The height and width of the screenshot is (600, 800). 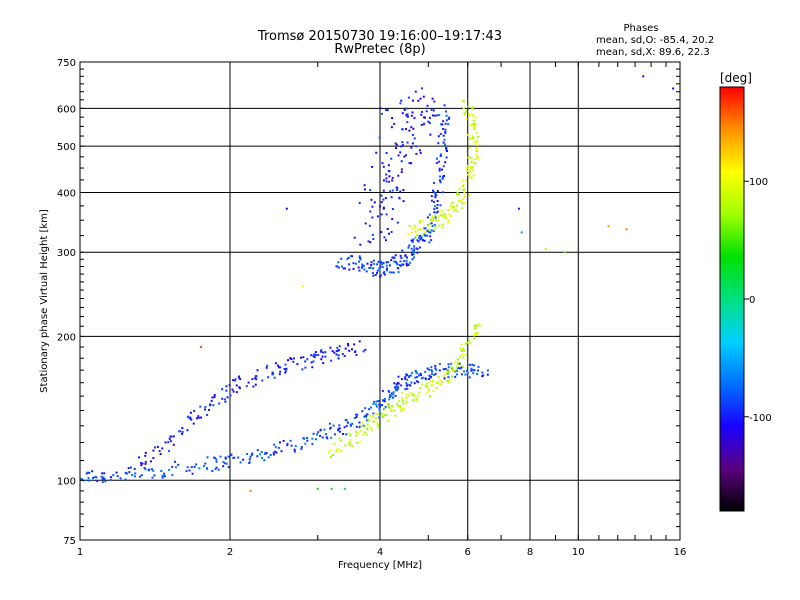 I want to click on colorbar-ticks: 100 0 -100, so click(x=758, y=300).